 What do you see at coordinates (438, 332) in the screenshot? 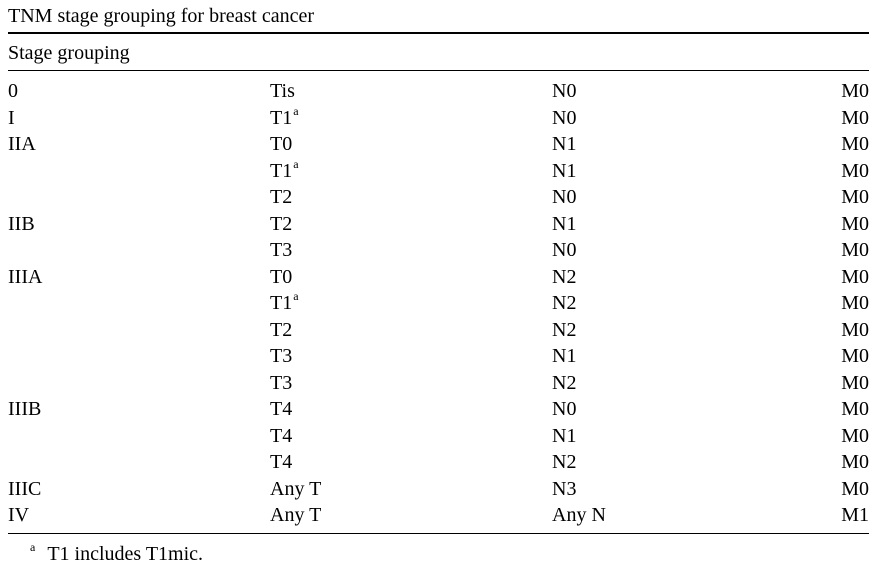
I see `table-row: T2 N2 M0` at bounding box center [438, 332].